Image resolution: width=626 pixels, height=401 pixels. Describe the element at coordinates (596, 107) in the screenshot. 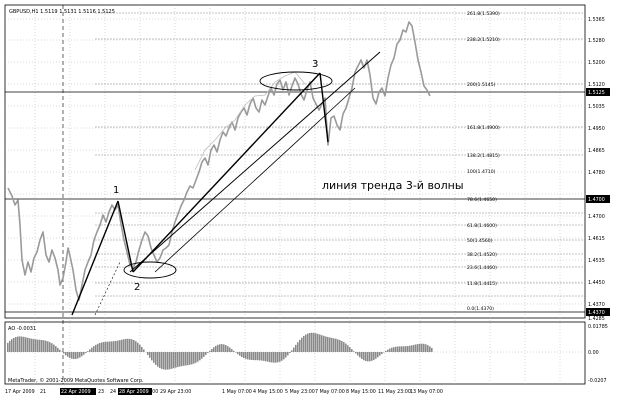

I see `price-tick: 1.5035` at that location.